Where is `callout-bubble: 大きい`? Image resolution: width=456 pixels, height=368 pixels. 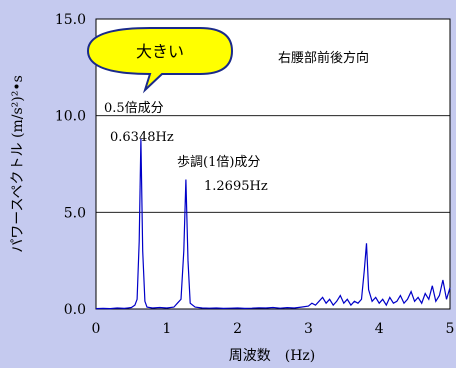
callout-bubble: 大きい is located at coordinates (160, 60).